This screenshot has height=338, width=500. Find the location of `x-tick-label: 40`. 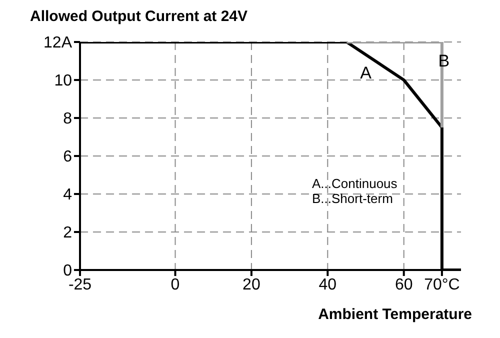

x-tick-label: 40 is located at coordinates (327, 285).